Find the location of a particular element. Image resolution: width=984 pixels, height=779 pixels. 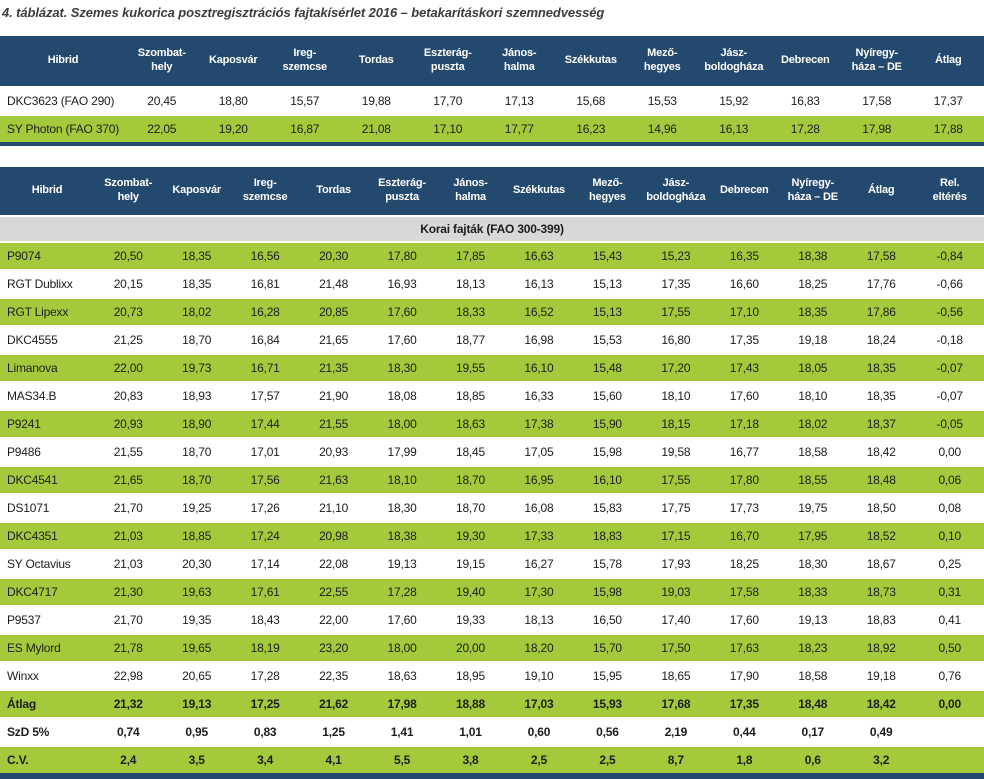

cell: 21,32 is located at coordinates (128, 704).